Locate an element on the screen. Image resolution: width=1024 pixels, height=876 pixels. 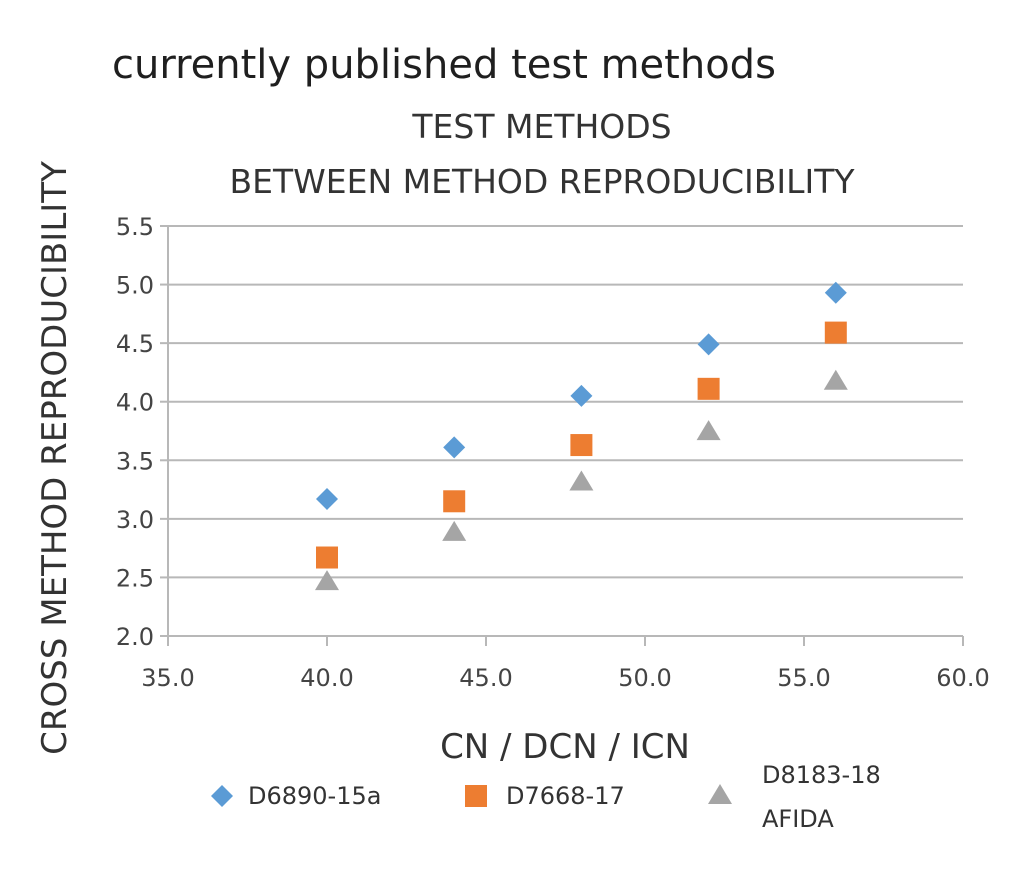
chart-title: TEST METHODS is located at coordinates (541, 126).